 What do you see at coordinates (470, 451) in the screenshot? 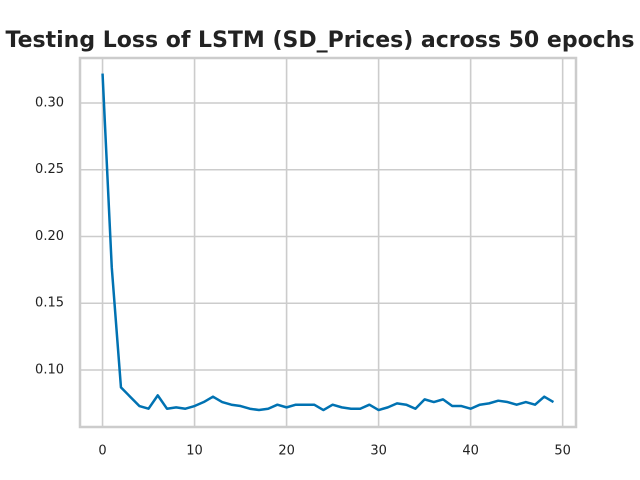
I see `x-tick-label: 40` at bounding box center [470, 451].